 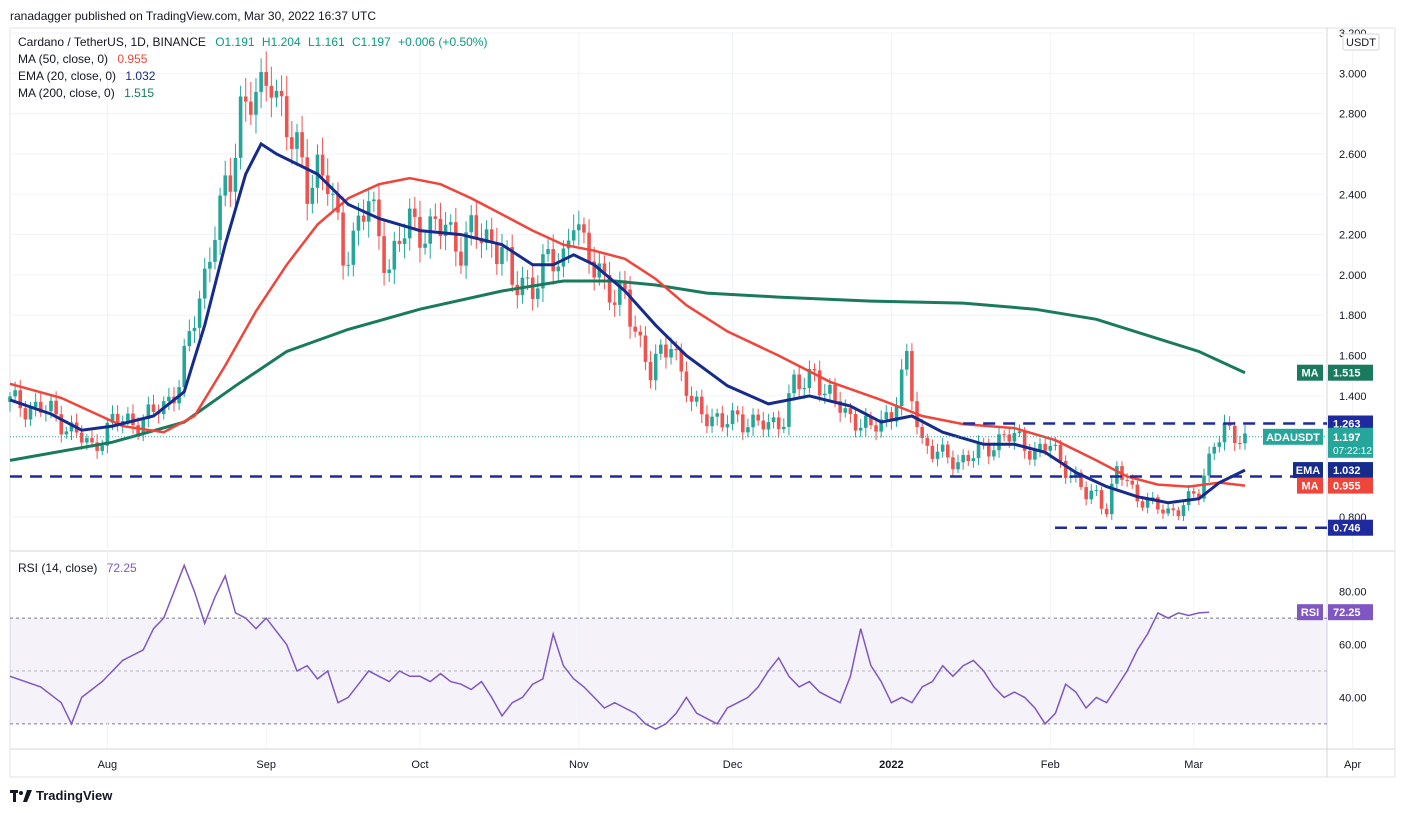 What do you see at coordinates (74, 795) in the screenshot?
I see `footer-brand-label: TradingView` at bounding box center [74, 795].